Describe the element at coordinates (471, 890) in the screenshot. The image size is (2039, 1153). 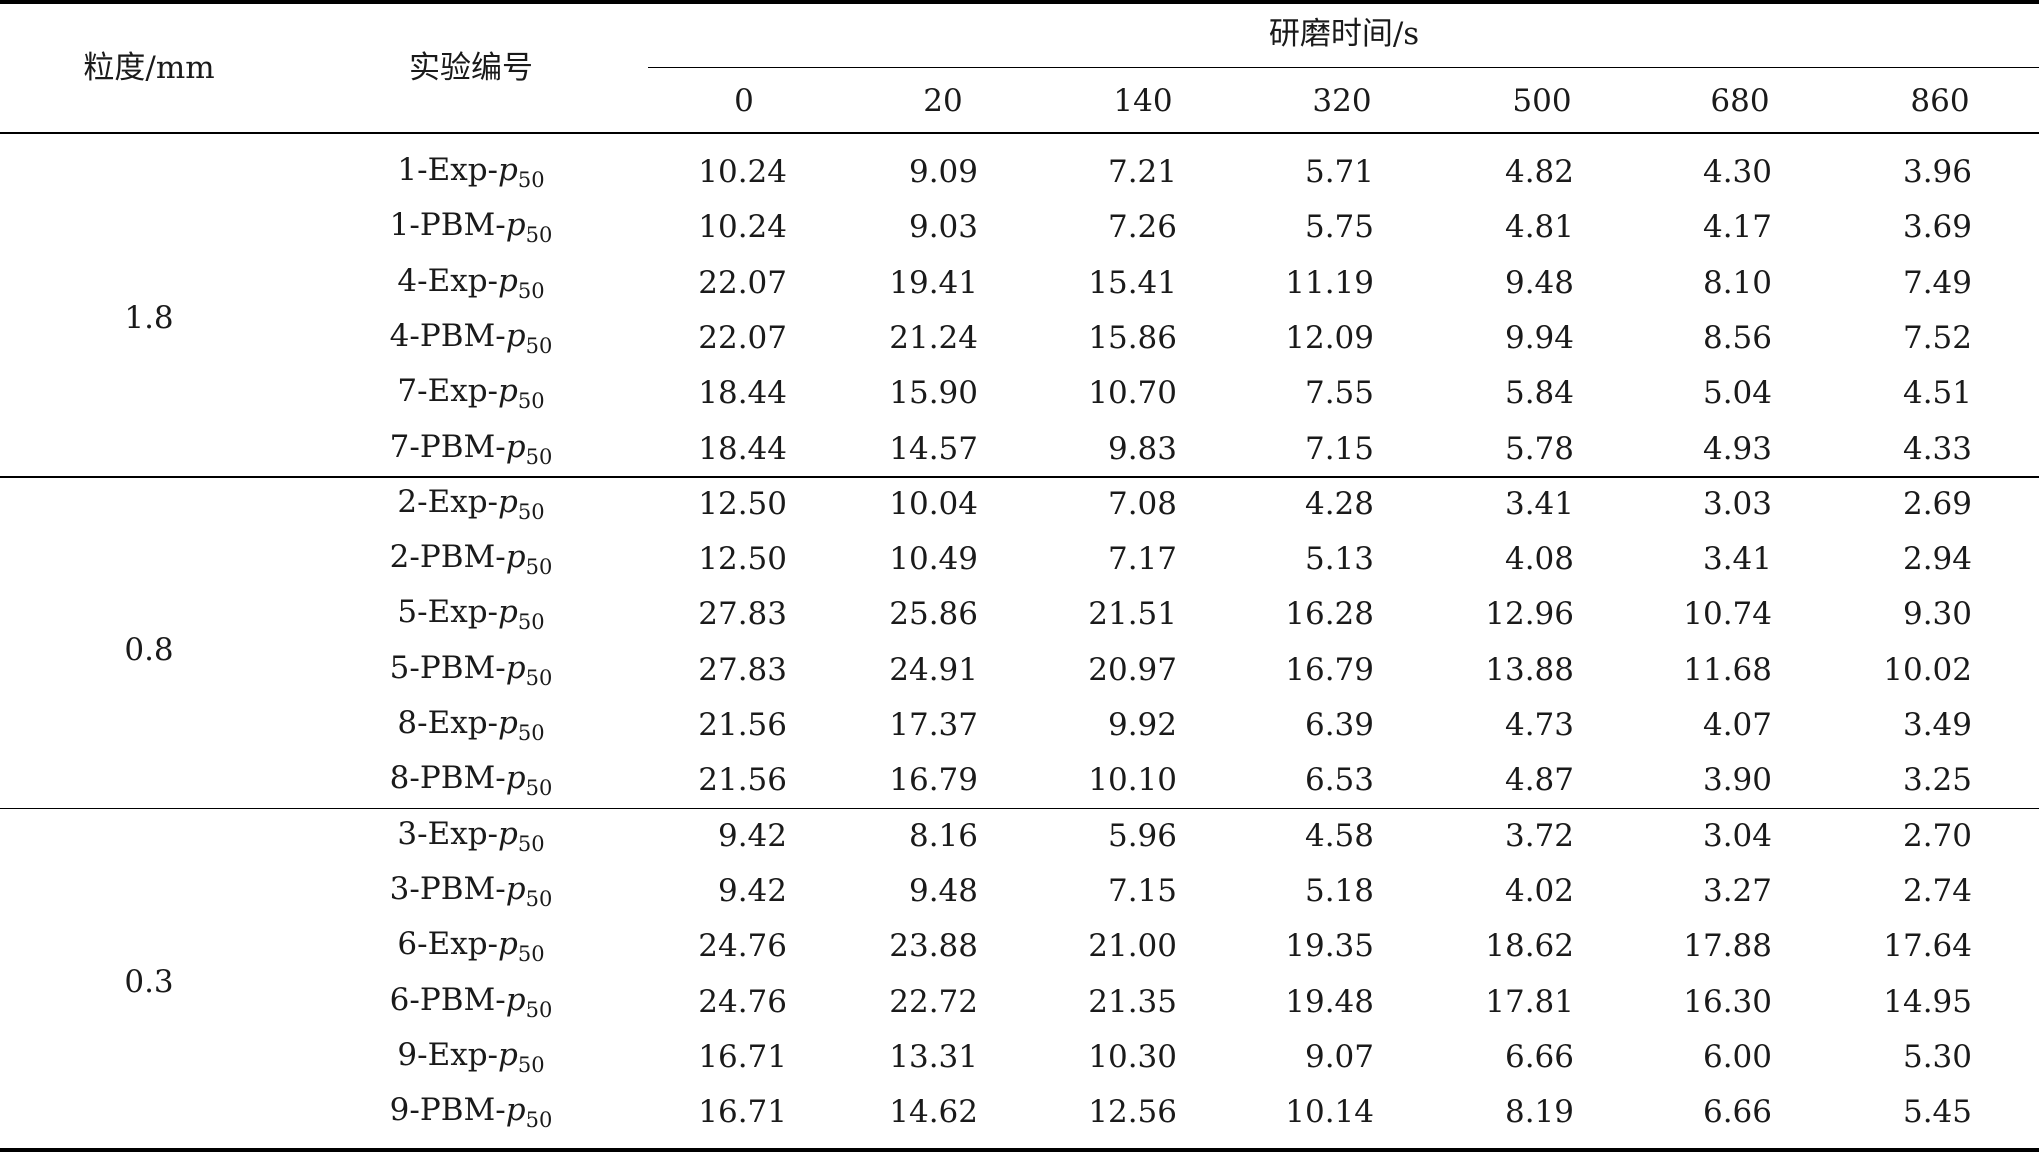
I see `experiment-label: 3-PBM-p50` at that location.